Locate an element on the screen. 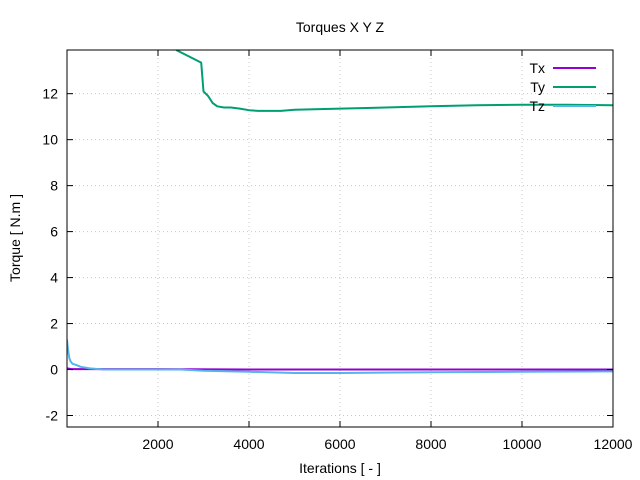 This screenshot has width=640, height=480. legend-label-tz: Tz is located at coordinates (537, 106).